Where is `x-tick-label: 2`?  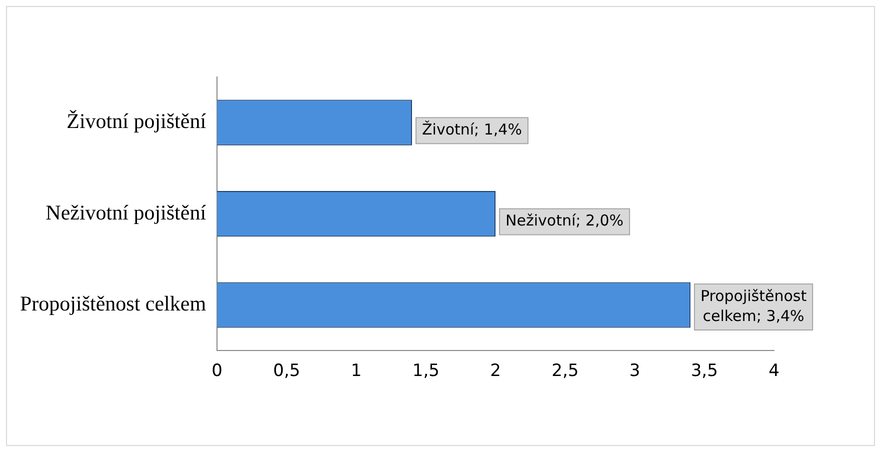
x-tick-label: 2 is located at coordinates (495, 371).